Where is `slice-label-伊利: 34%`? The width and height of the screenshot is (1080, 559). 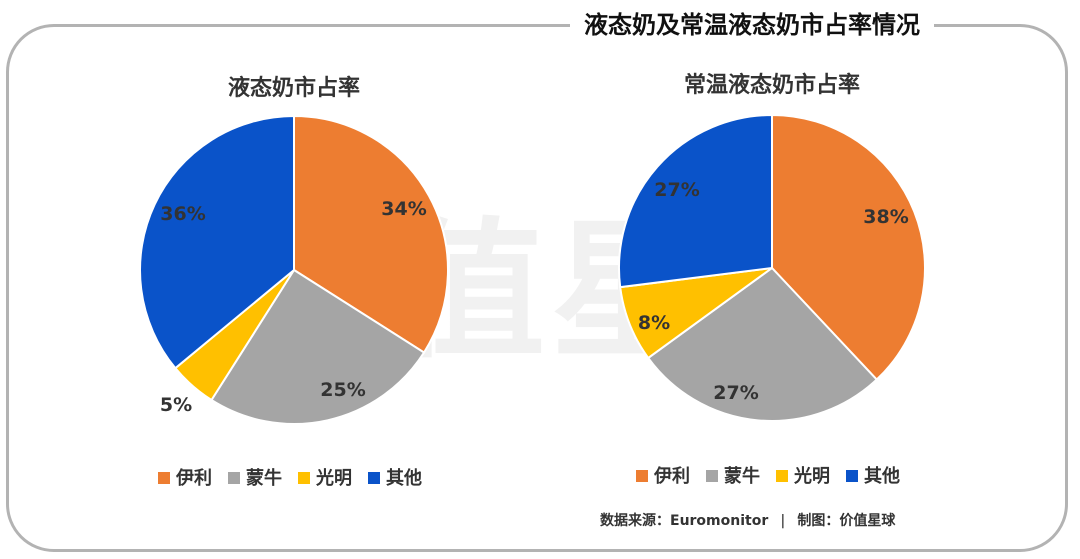 slice-label-伊利: 34% is located at coordinates (403, 209).